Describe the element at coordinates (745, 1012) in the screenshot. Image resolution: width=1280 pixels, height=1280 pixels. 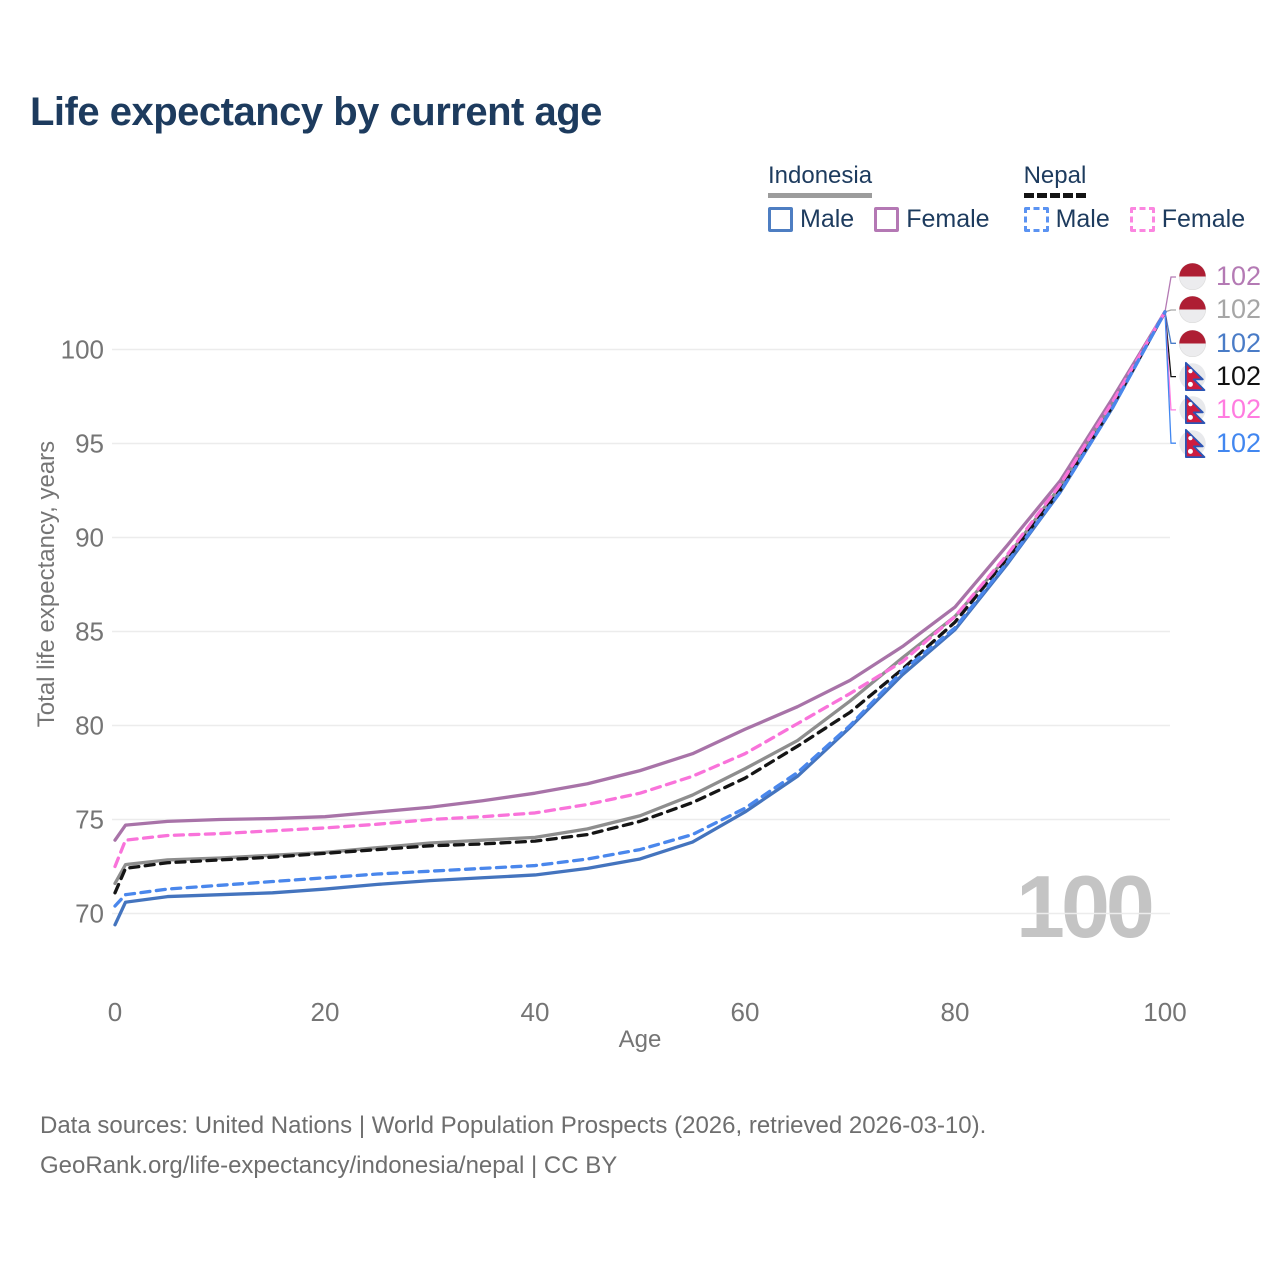
I see `x-tick-label: 60` at that location.